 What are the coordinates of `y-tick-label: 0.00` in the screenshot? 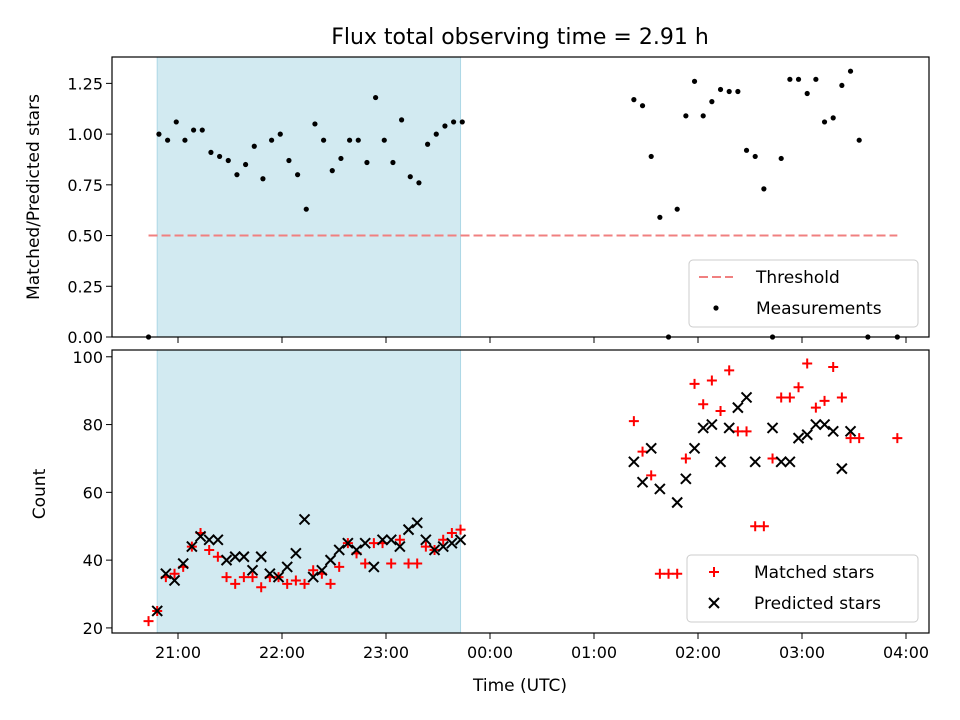 It's located at (85, 337).